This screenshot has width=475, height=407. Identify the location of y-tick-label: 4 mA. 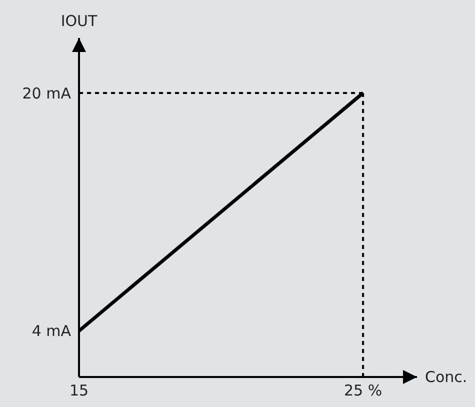
(52, 331).